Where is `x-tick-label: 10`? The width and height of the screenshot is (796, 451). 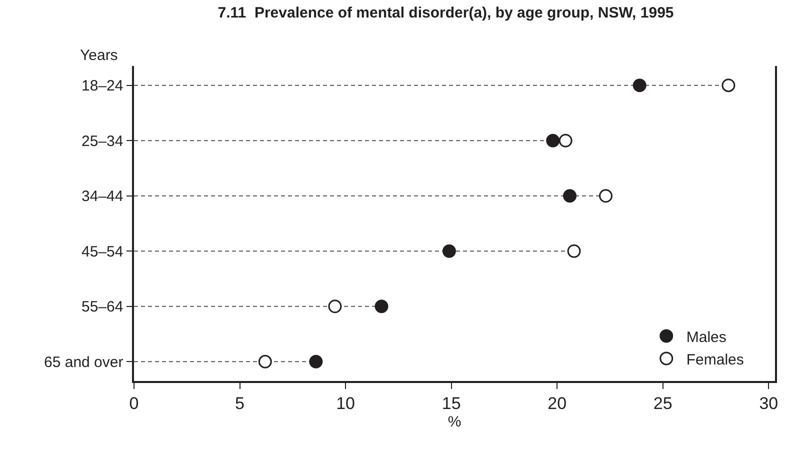 x-tick-label: 10 is located at coordinates (346, 404).